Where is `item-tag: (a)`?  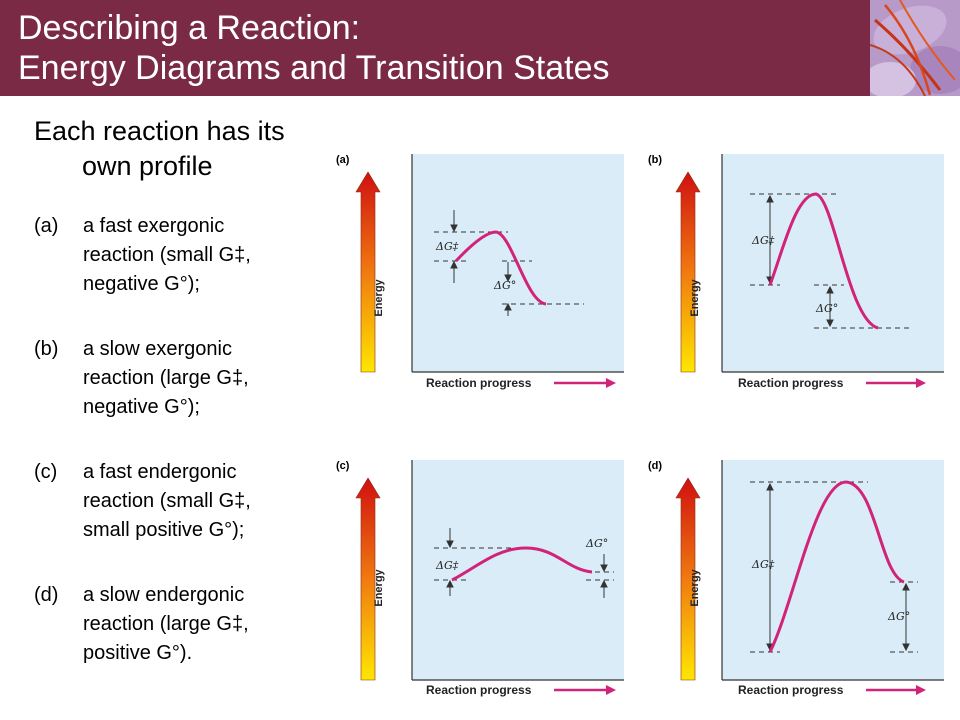
item-tag: (a) is located at coordinates (46, 226).